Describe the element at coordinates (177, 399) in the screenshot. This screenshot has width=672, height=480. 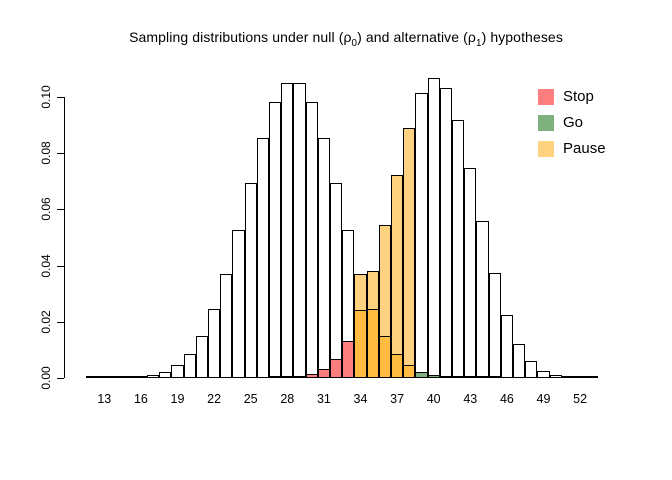
I see `x-axis-tick-label: 19` at that location.